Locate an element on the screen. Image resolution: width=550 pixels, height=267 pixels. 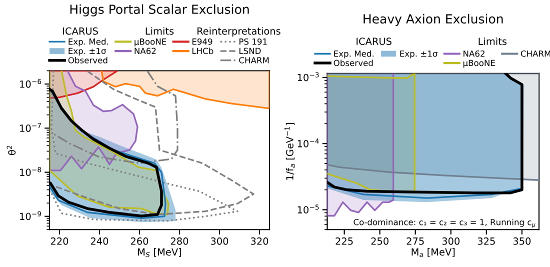
x-tick-label: 350 is located at coordinates (522, 241).